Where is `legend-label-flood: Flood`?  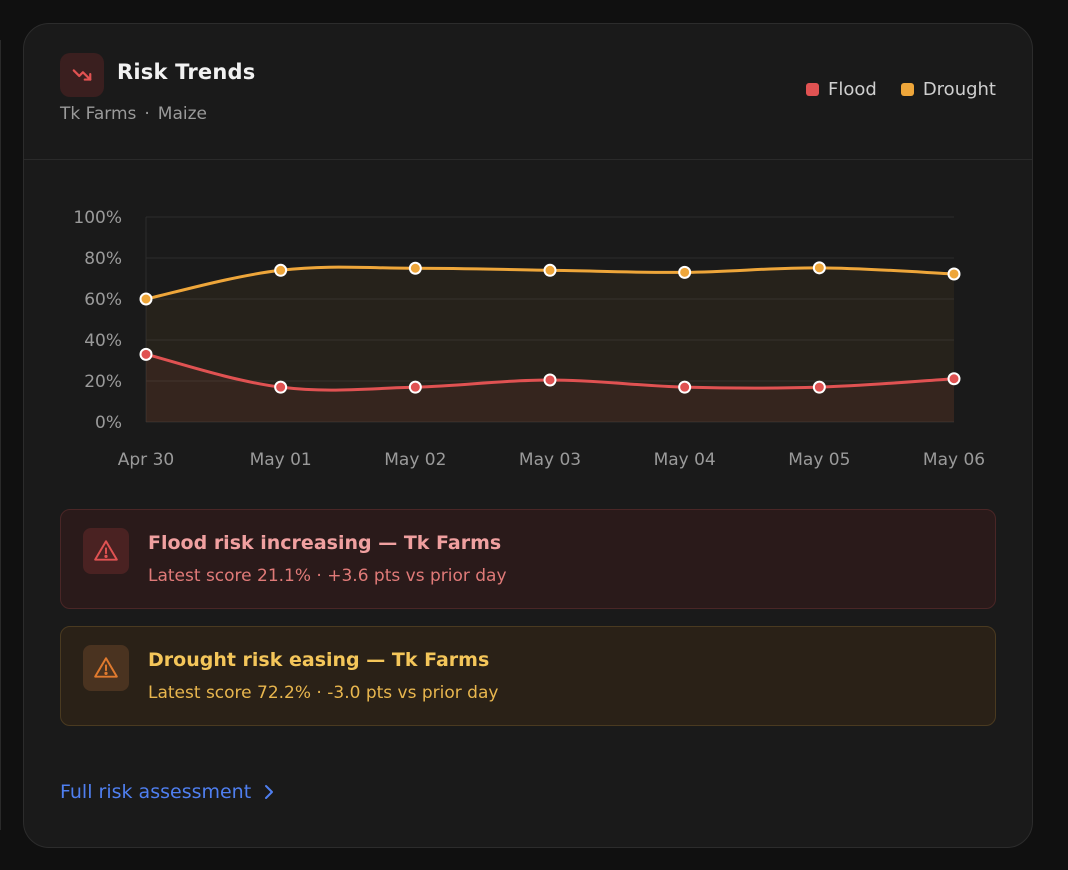 legend-label-flood: Flood is located at coordinates (852, 89).